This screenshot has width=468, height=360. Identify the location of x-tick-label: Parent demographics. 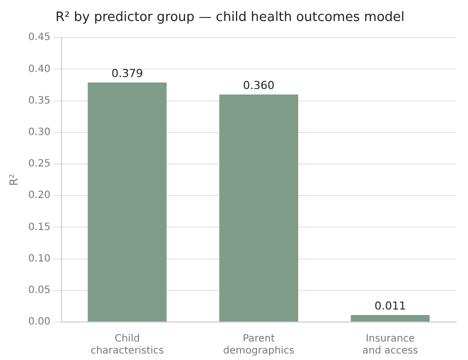
(258, 345).